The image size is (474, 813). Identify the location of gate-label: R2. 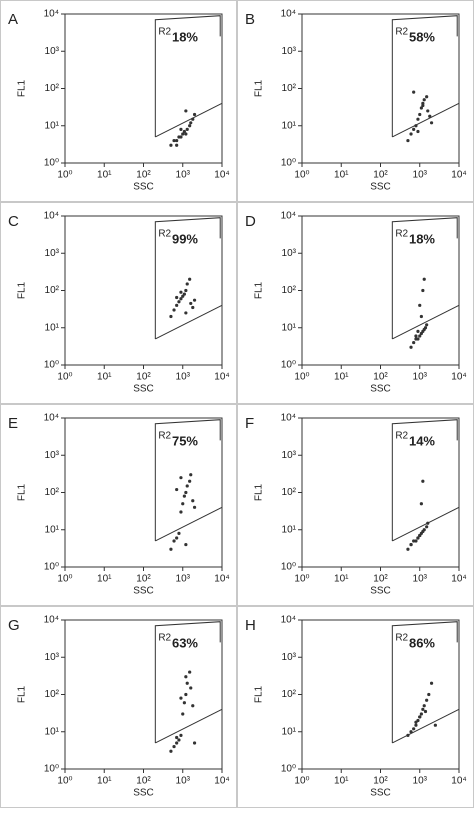
(164, 32).